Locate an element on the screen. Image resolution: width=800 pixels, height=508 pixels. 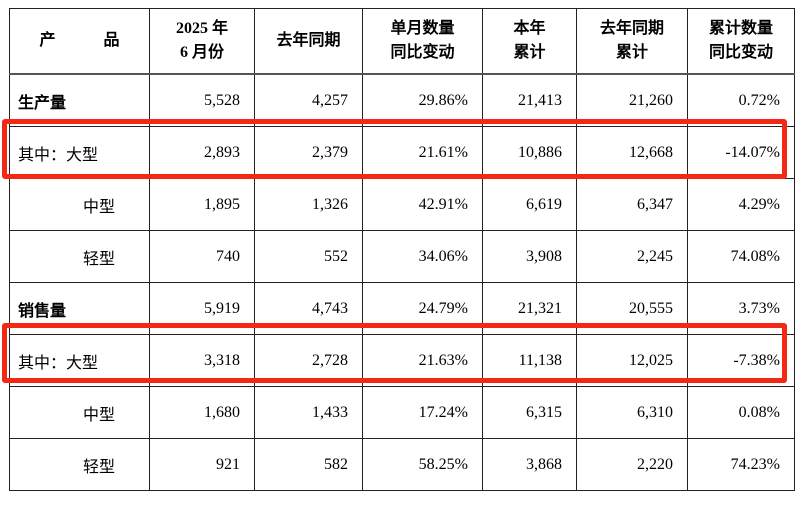
value-cell: 21.61% is located at coordinates (422, 152).